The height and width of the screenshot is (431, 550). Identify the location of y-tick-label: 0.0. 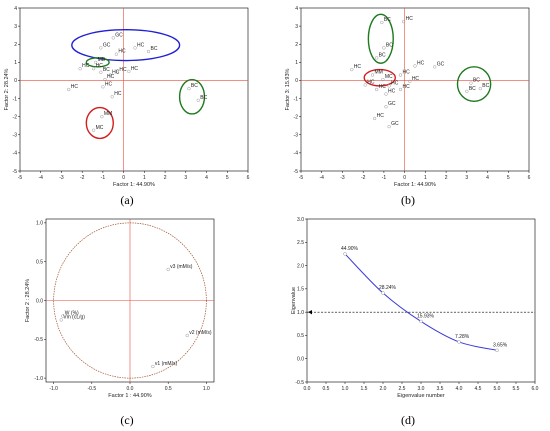
(300, 360).